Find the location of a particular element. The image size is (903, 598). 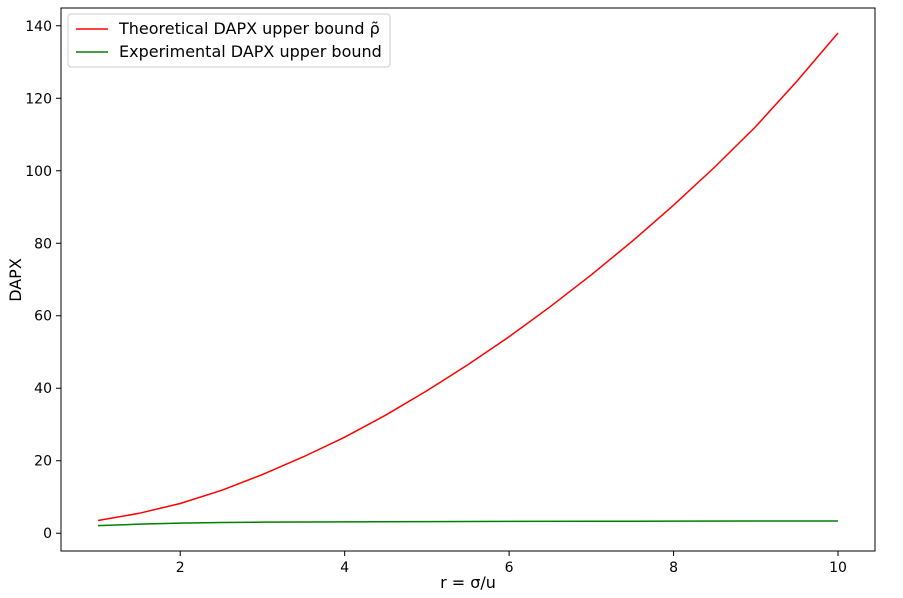

x-tick-label: 8 is located at coordinates (673, 568).